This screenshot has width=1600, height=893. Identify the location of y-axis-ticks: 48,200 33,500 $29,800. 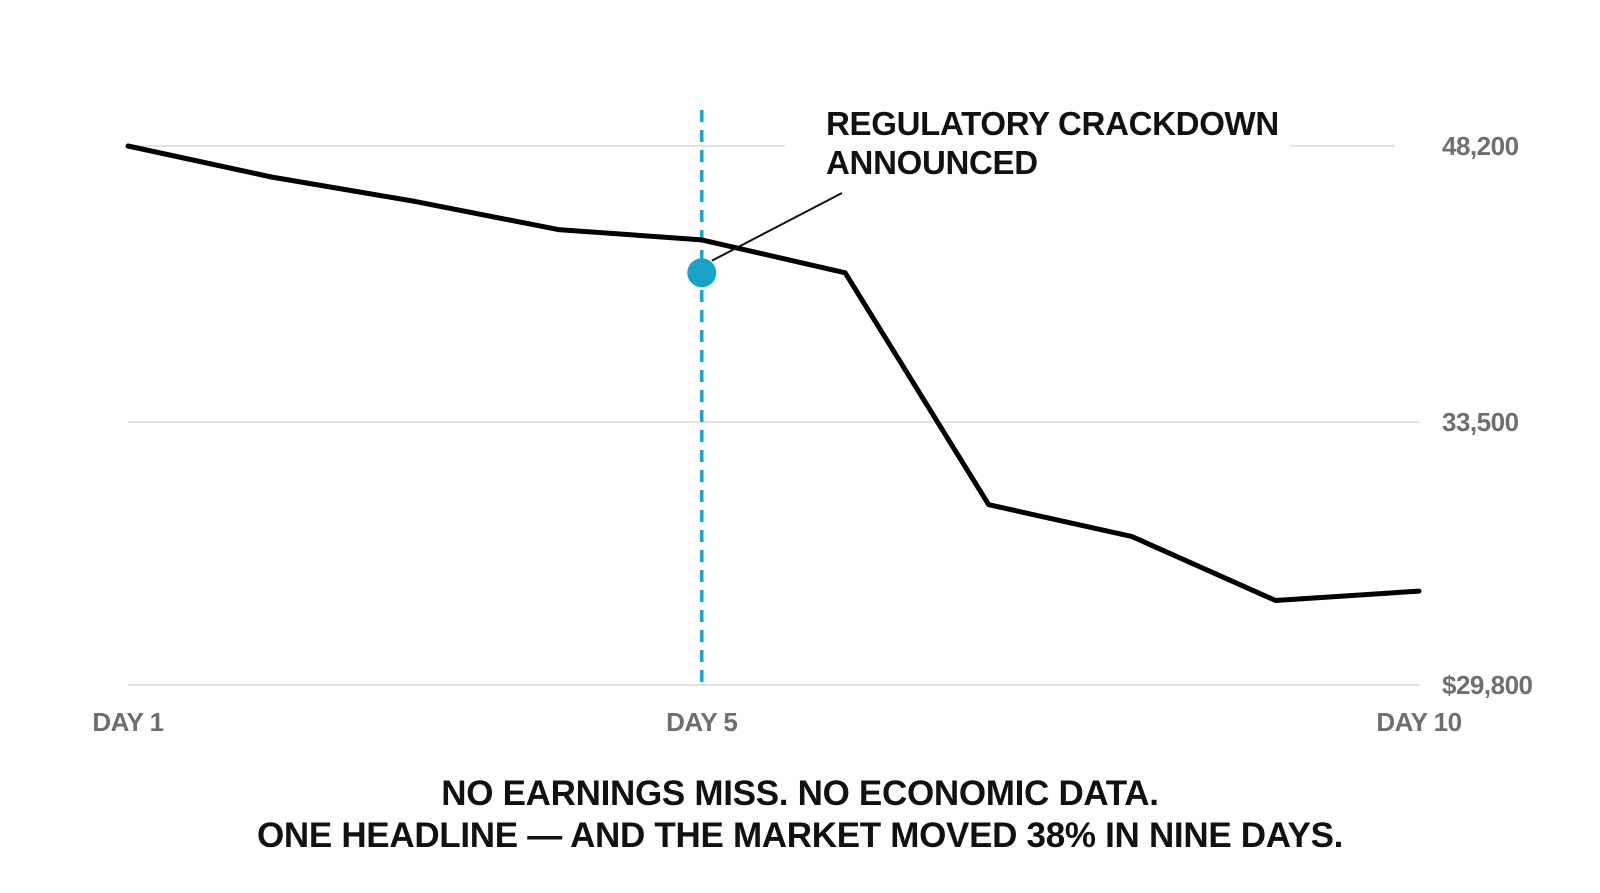
(1487, 415).